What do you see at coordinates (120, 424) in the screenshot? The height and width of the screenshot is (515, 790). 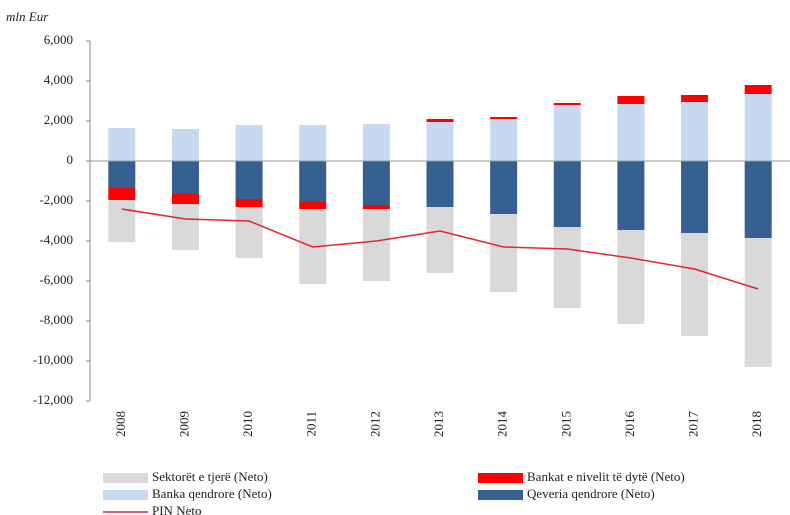 I see `x-tick-label: 2008` at bounding box center [120, 424].